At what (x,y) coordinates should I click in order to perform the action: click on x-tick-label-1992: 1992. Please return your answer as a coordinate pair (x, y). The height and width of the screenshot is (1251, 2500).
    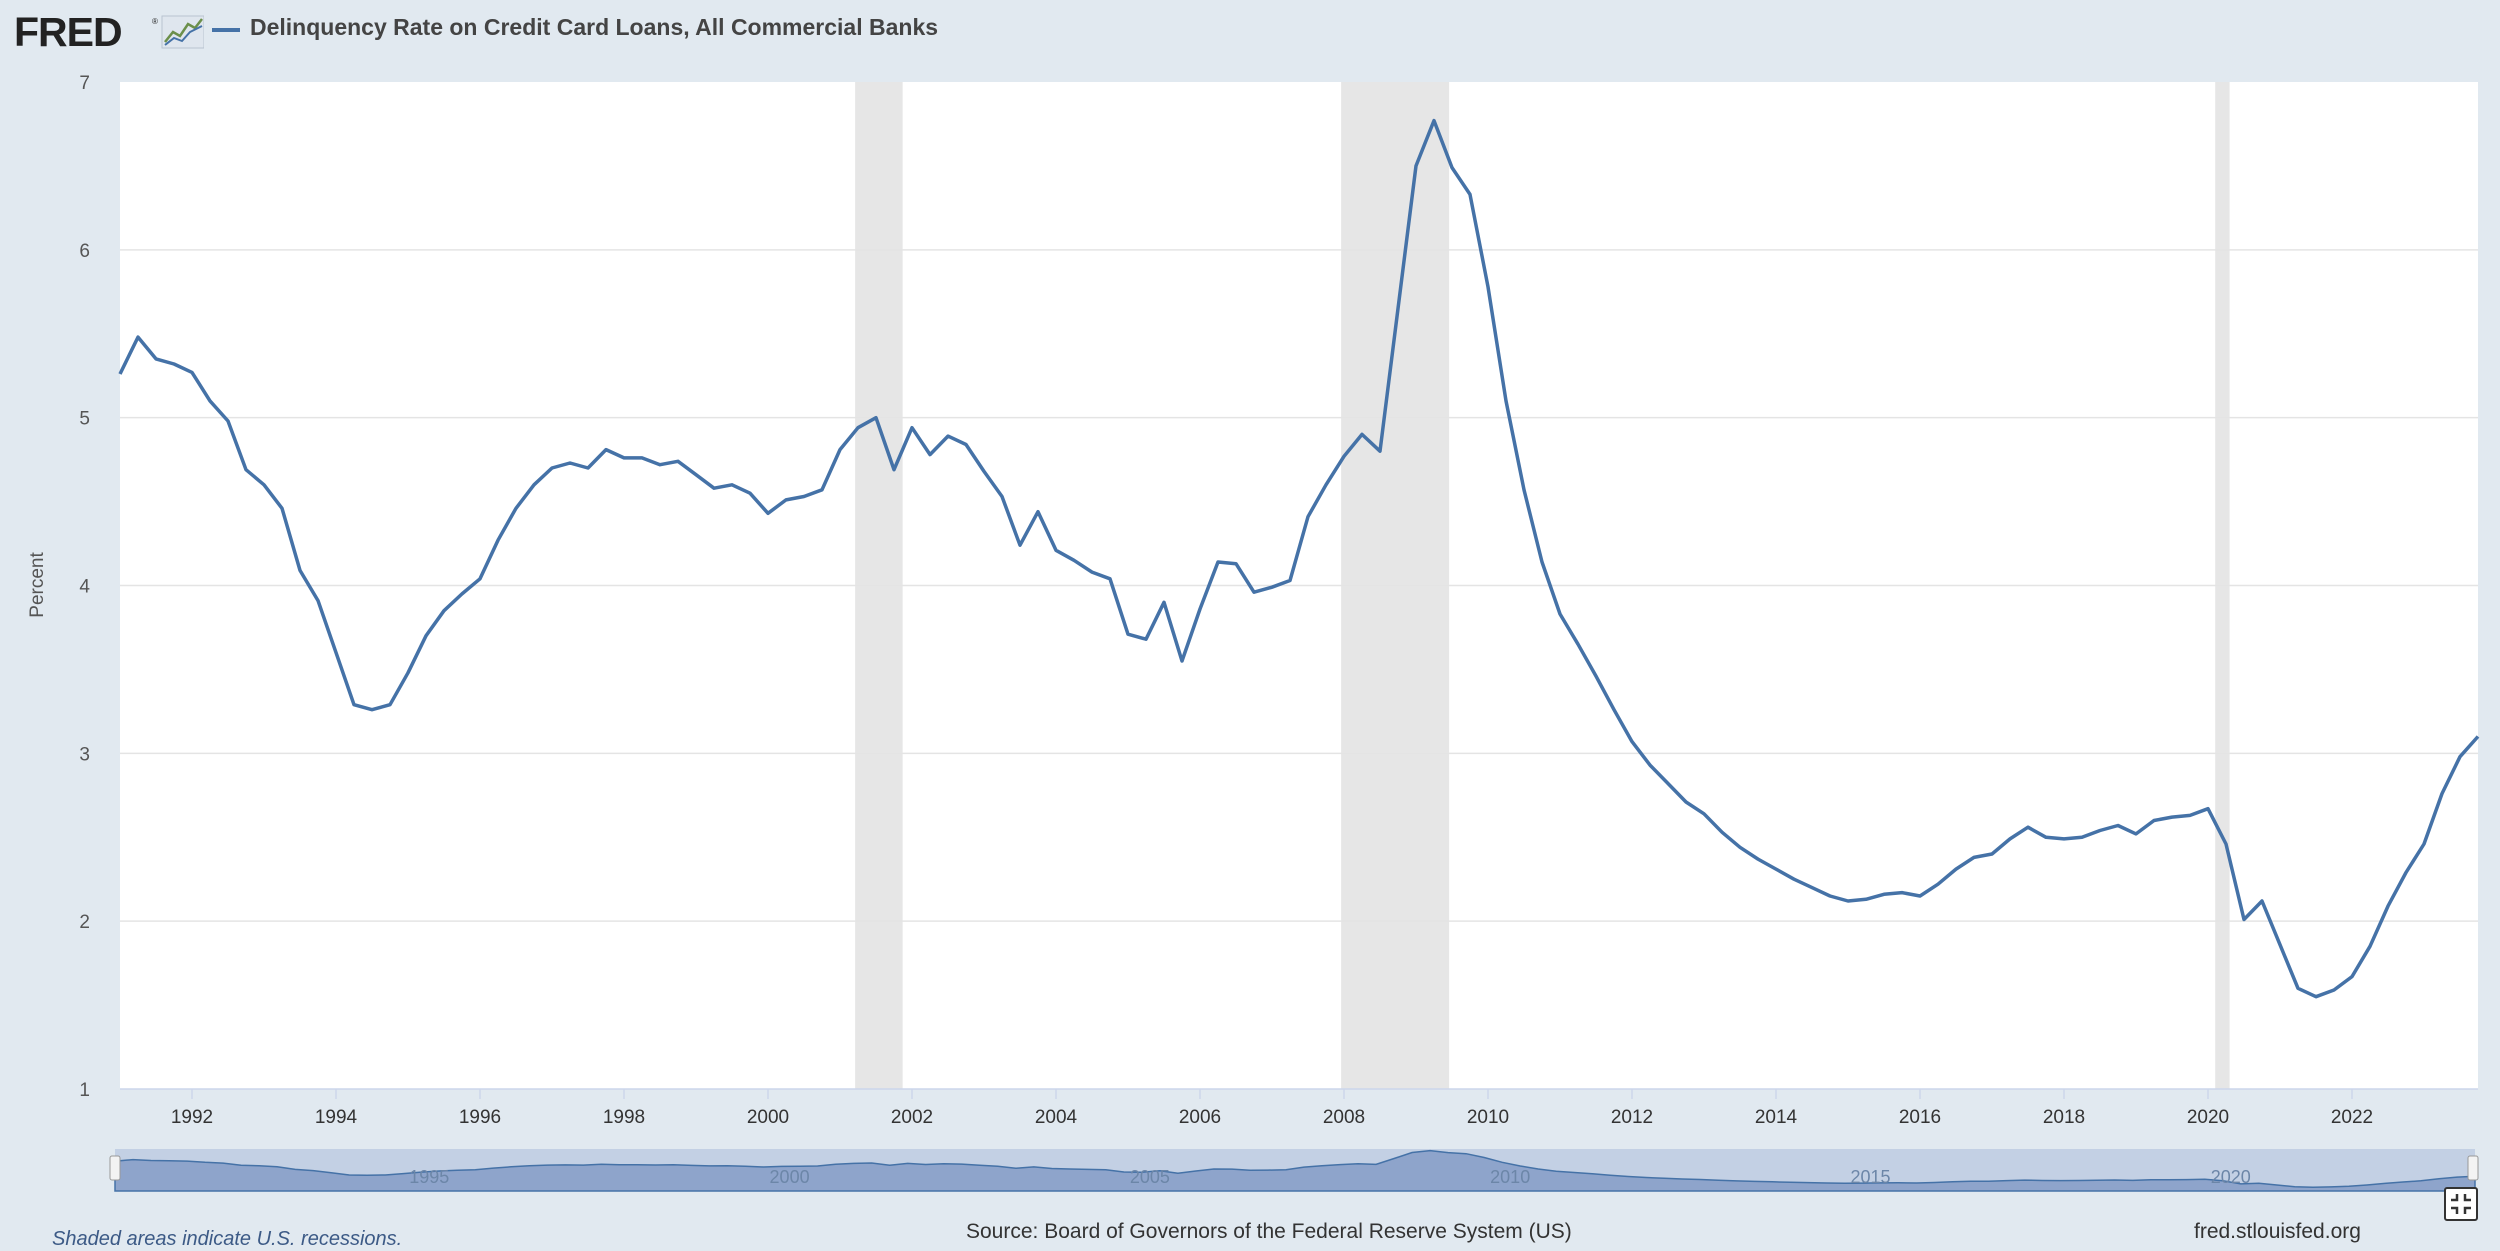
    Looking at the image, I should click on (192, 1117).